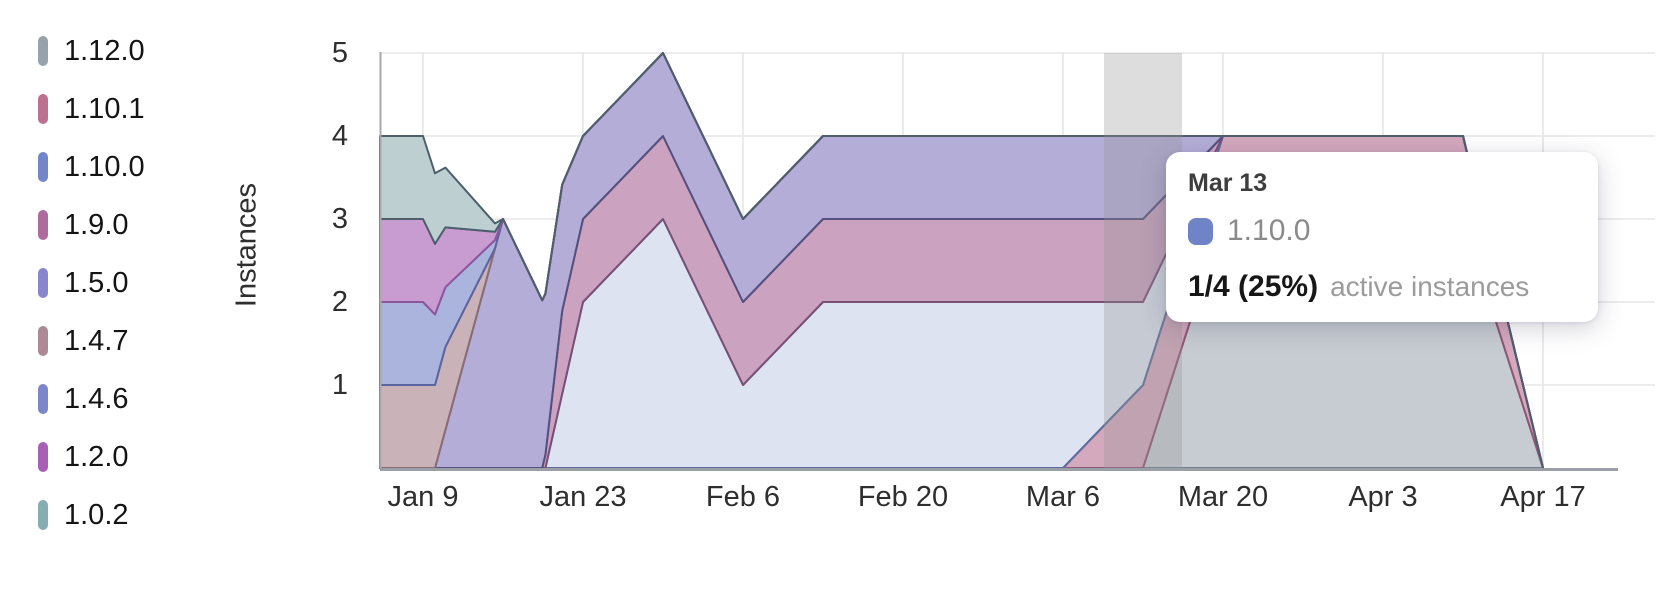 This screenshot has width=1680, height=592. I want to click on tooltip-date: Mar 13, so click(1228, 183).